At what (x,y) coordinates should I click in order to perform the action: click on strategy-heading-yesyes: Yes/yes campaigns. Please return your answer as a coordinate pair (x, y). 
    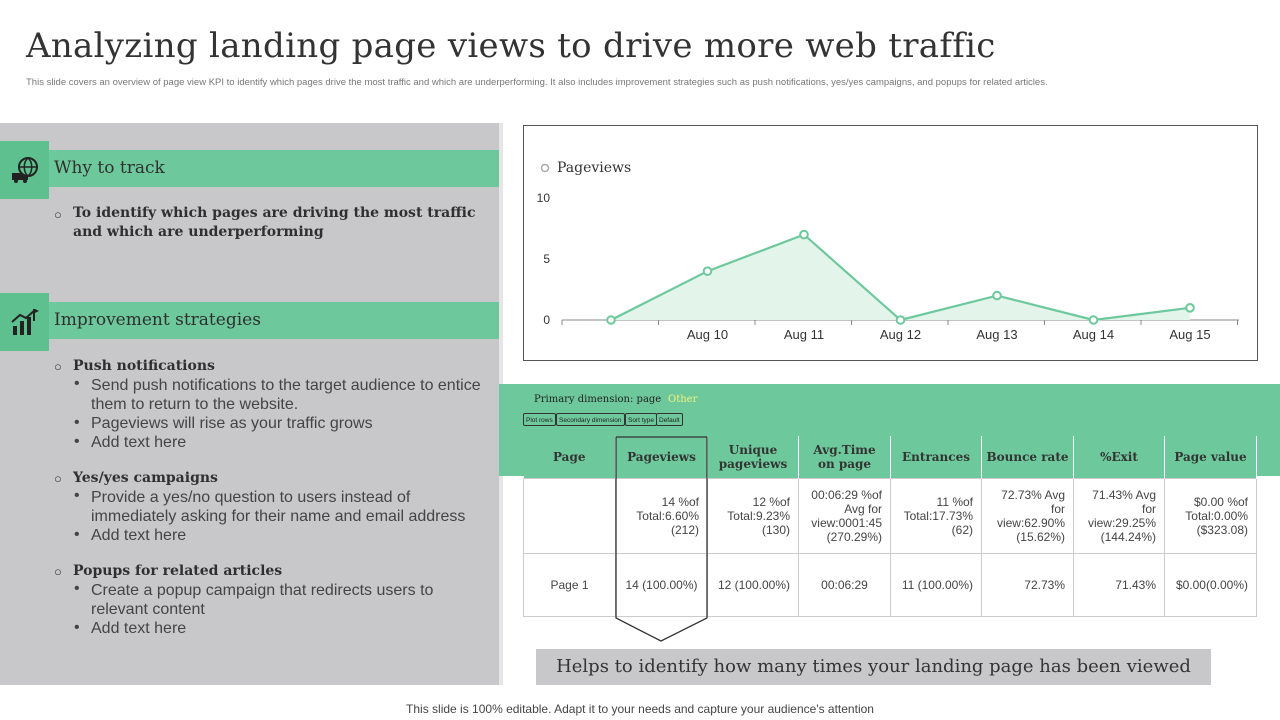
    Looking at the image, I should click on (145, 478).